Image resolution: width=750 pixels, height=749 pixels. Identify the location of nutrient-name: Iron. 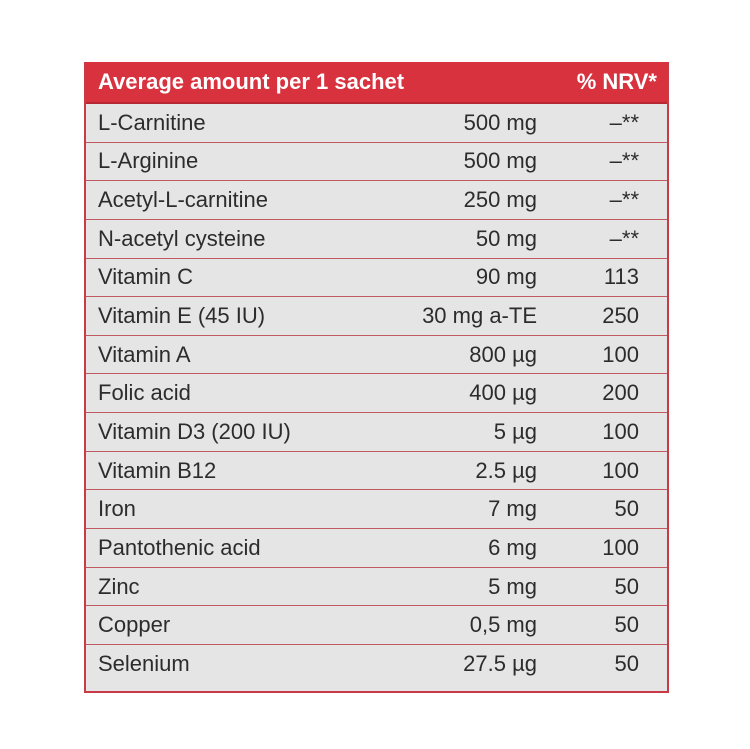
(117, 509).